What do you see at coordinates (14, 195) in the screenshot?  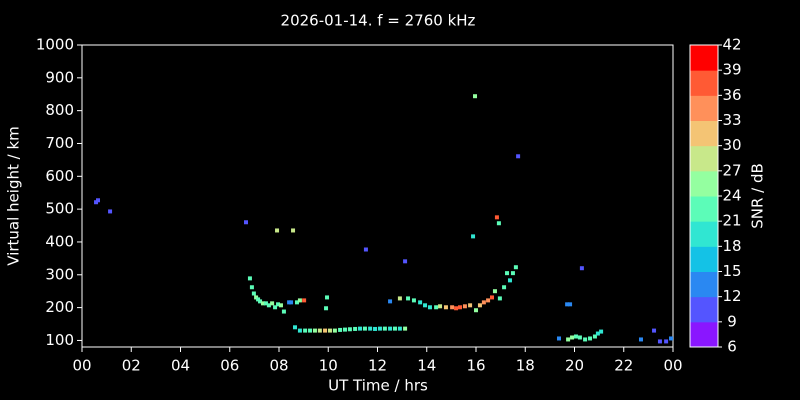 I see `y-axis-label: Virtual height / km` at bounding box center [14, 195].